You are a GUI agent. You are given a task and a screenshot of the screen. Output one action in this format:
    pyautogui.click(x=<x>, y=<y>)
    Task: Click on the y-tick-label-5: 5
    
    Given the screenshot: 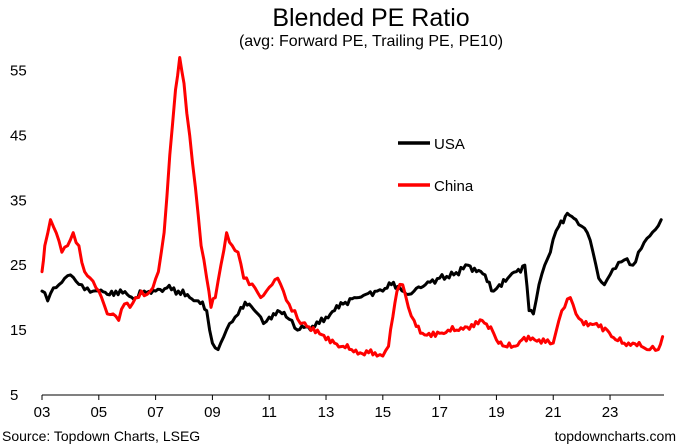 What is the action you would take?
    pyautogui.click(x=14, y=395)
    